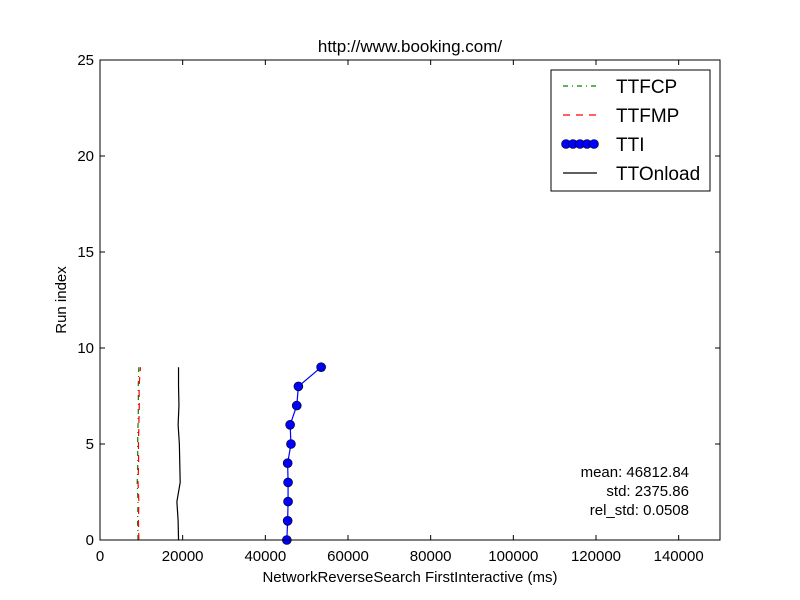 The image size is (800, 600). Describe the element at coordinates (348, 556) in the screenshot. I see `x-tick-label: 60000` at that location.